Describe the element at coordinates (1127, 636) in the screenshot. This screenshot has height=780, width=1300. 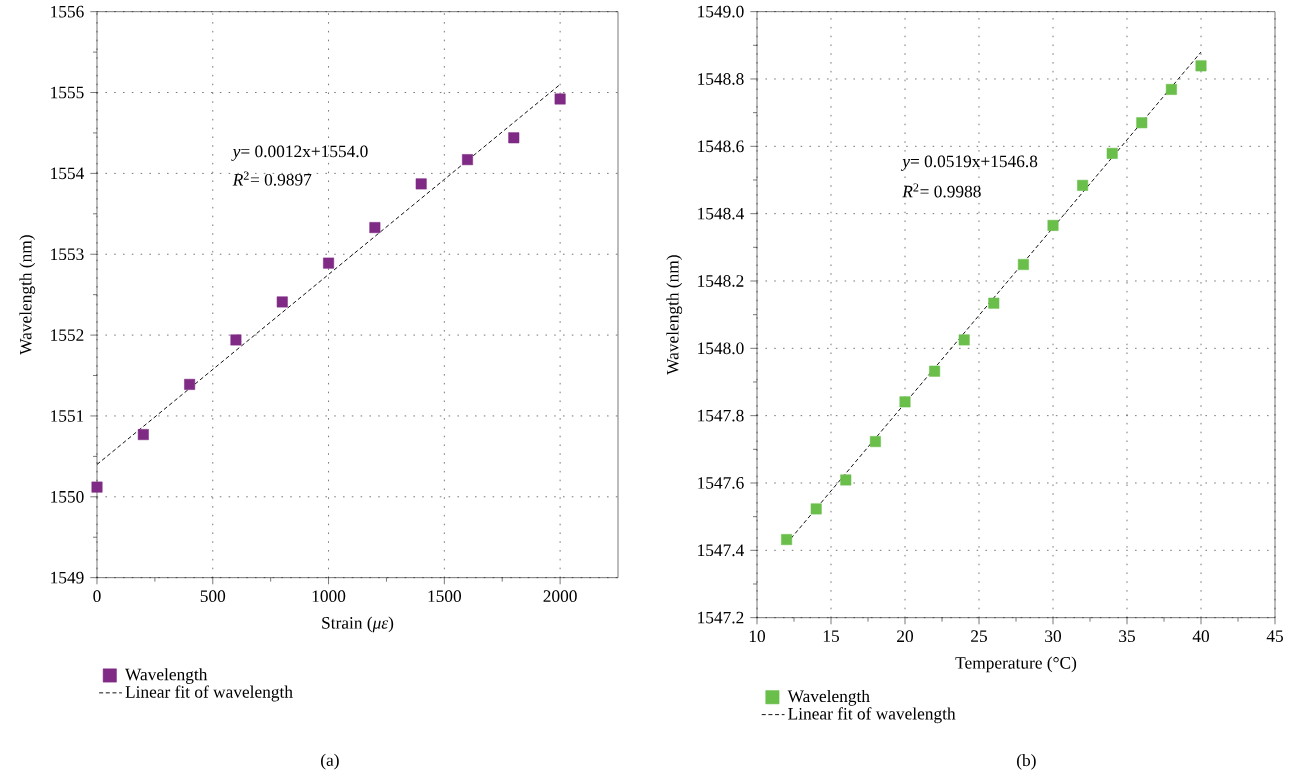
I see `x-tick-label: 35` at that location.